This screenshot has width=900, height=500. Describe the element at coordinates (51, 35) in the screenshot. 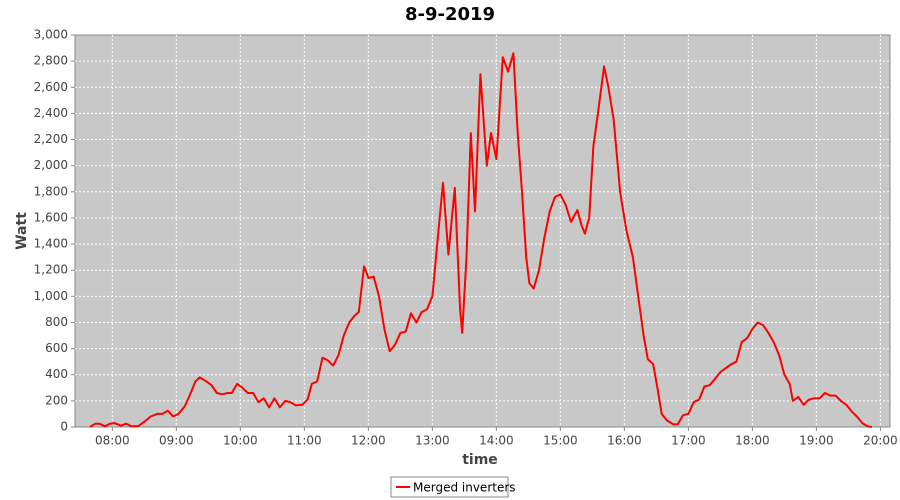

I see `y-tick-label: 3,000` at that location.